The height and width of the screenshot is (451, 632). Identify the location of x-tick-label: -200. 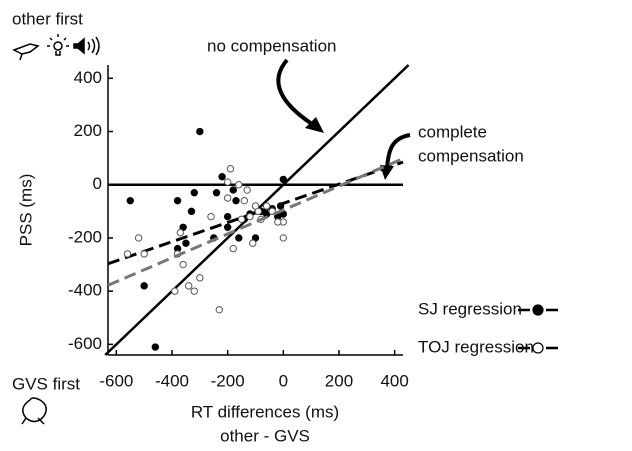
(228, 380).